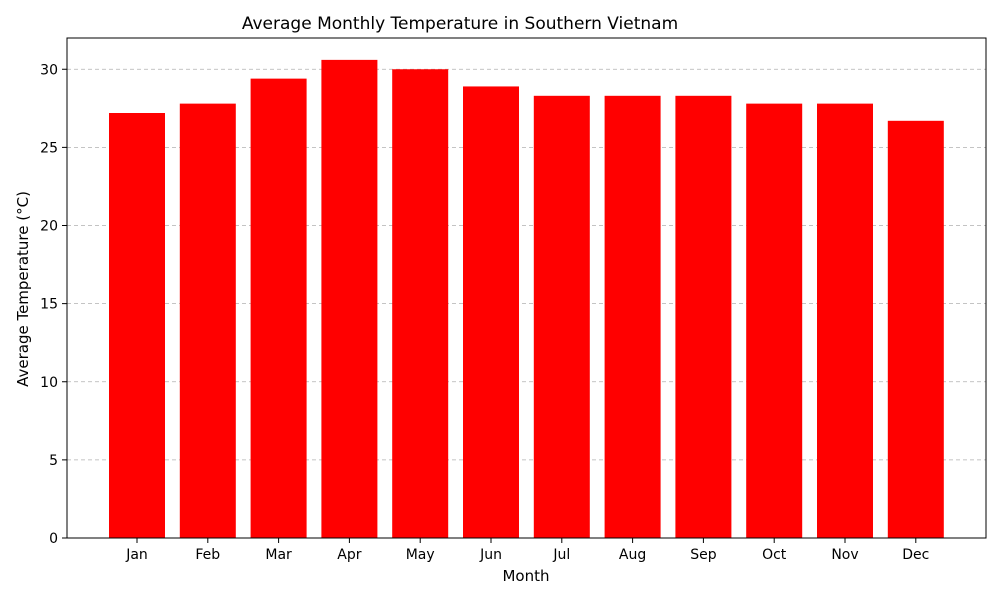 The height and width of the screenshot is (605, 1000). I want to click on y-axis-label: Average Temperature (°C), so click(23, 289).